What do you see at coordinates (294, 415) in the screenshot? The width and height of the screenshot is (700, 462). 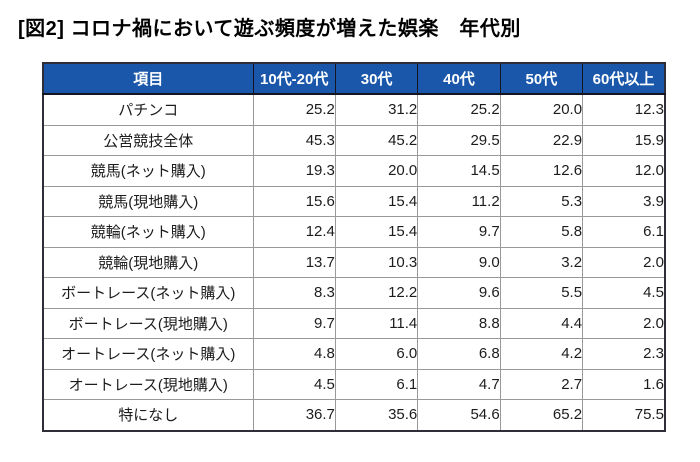 I see `value-cell: 36.7` at bounding box center [294, 415].